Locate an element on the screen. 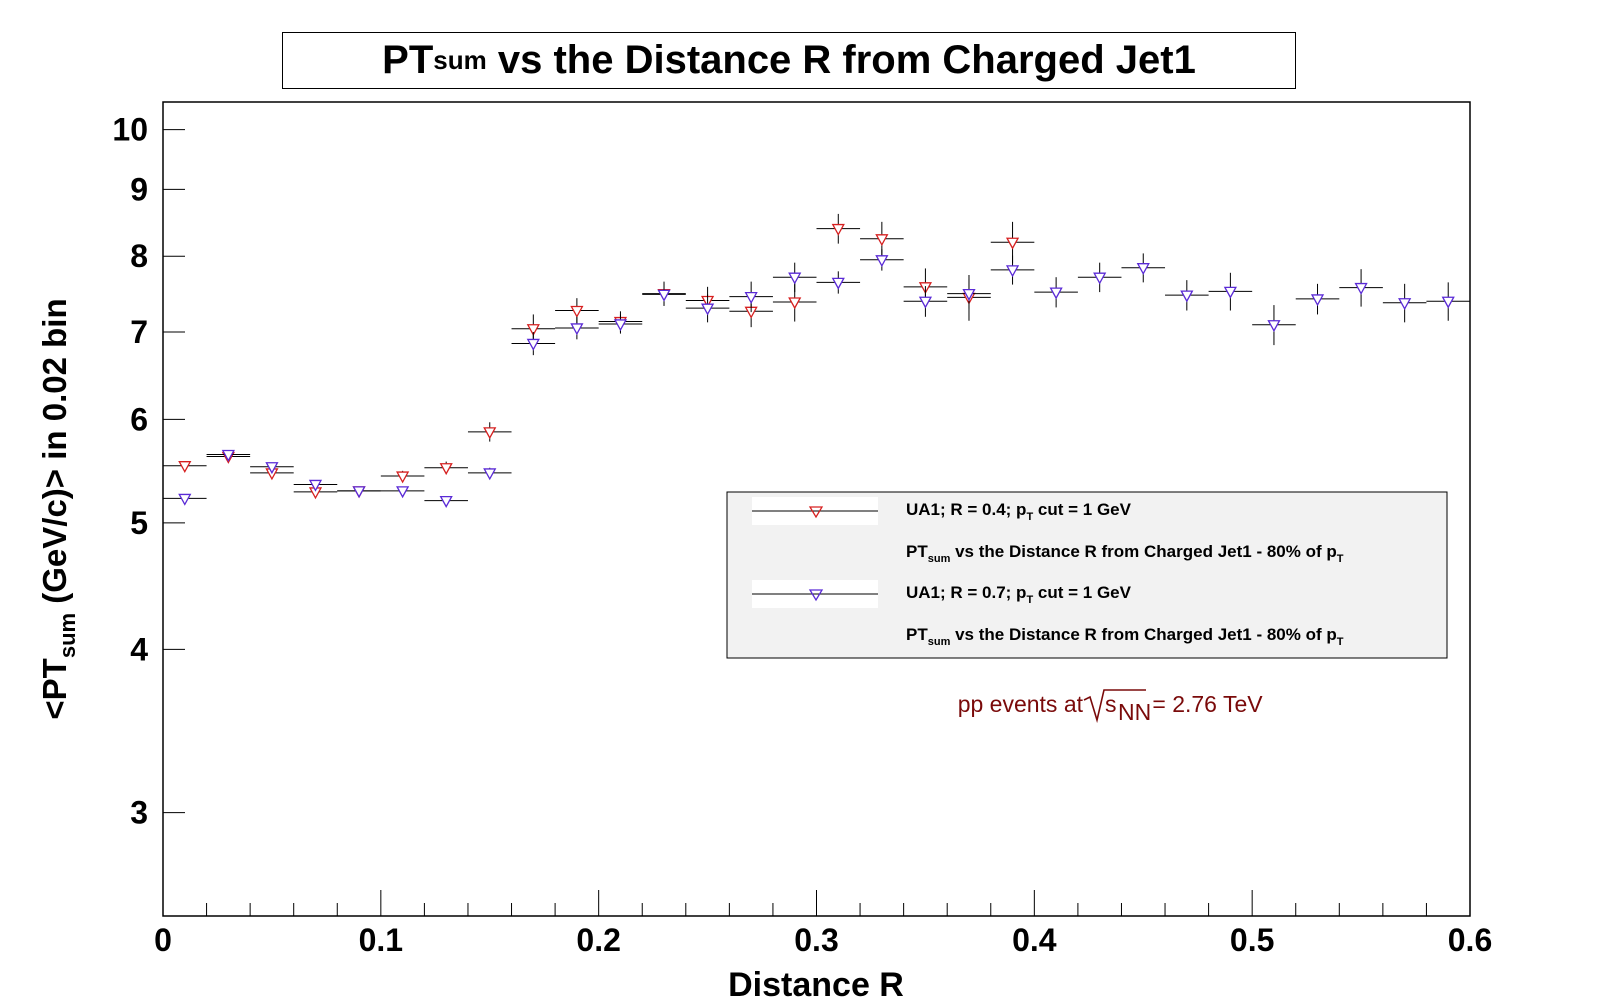  annotation-post: = 2.76 TeV is located at coordinates (1204, 704).